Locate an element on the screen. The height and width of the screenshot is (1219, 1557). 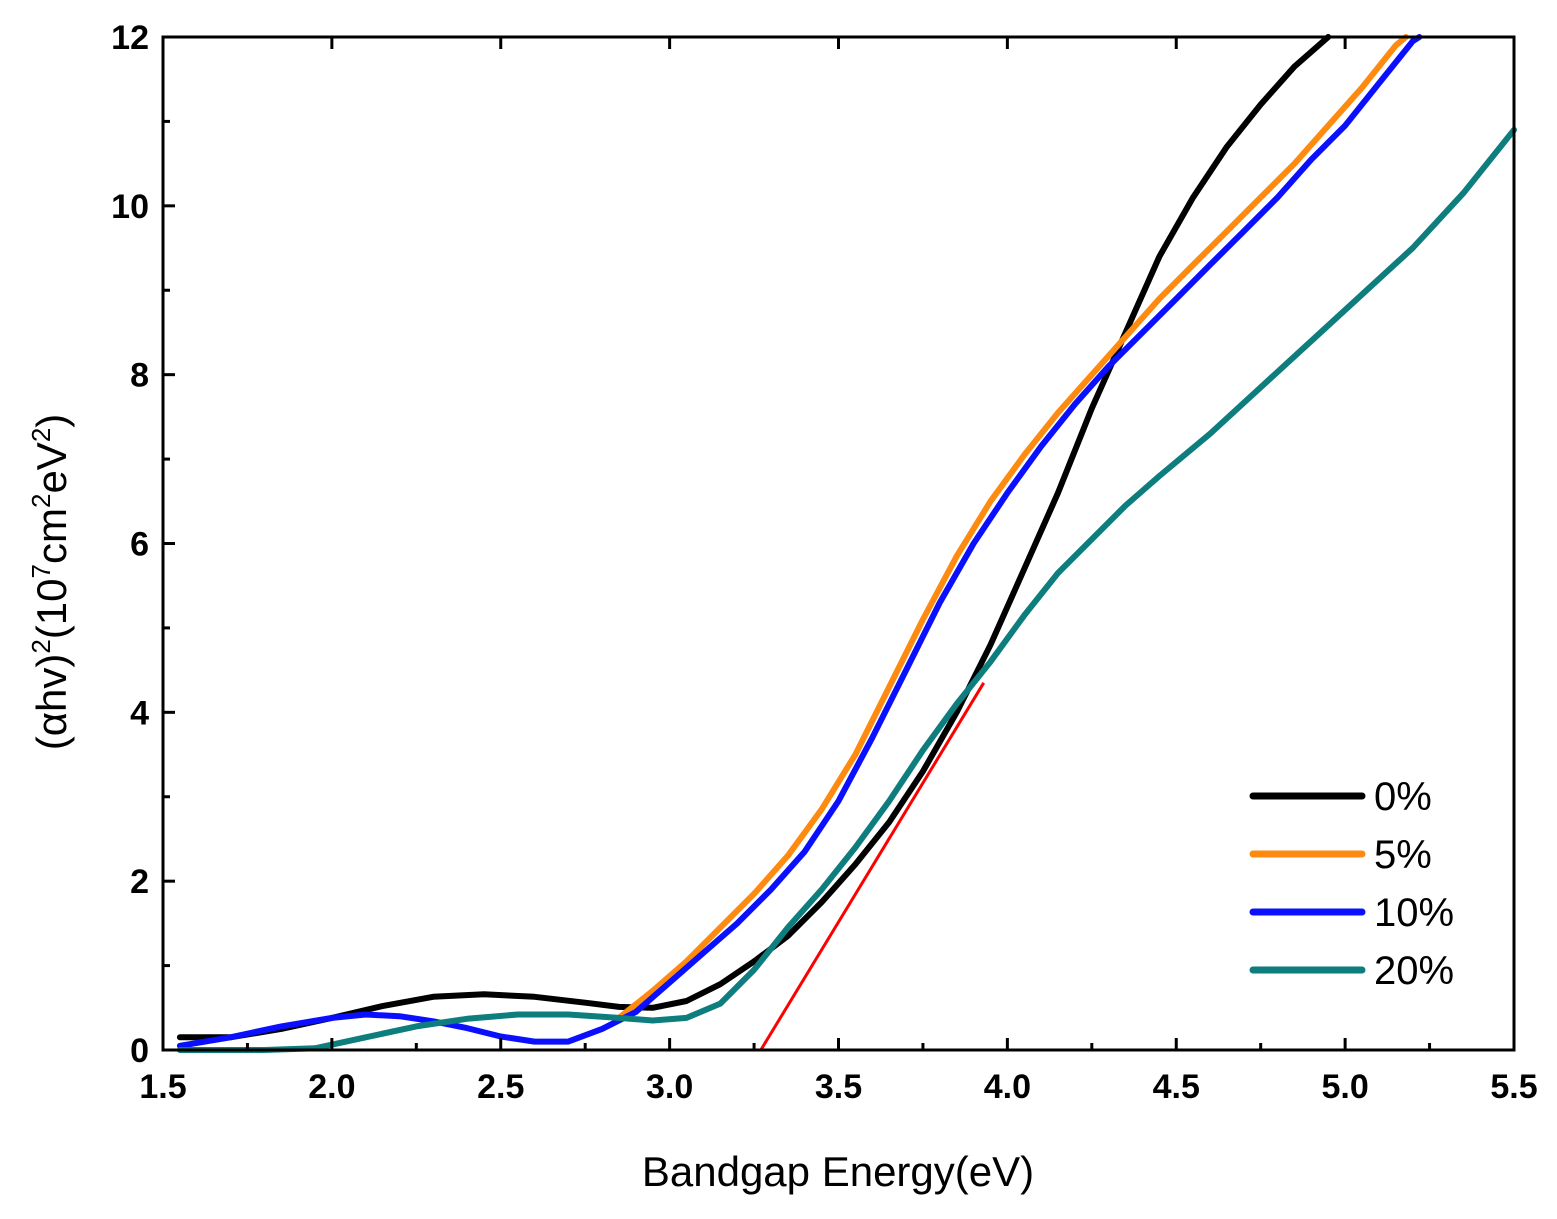
y-tick-label: 12 is located at coordinates (130, 38).